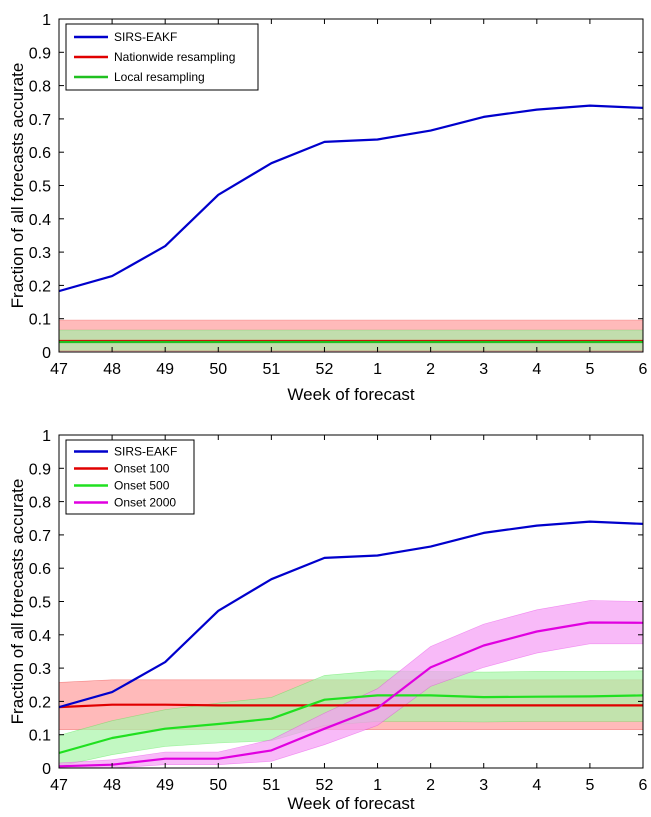 This screenshot has height=817, width=651. What do you see at coordinates (142, 486) in the screenshot?
I see `legend-label-2: Onset 500` at bounding box center [142, 486].